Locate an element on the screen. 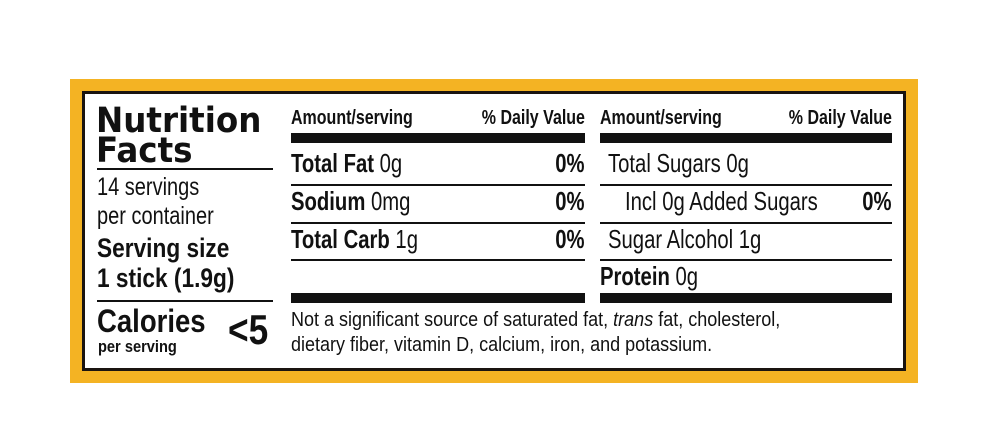 The height and width of the screenshot is (430, 995). footnote-text: fat, cholesterol, is located at coordinates (717, 320).